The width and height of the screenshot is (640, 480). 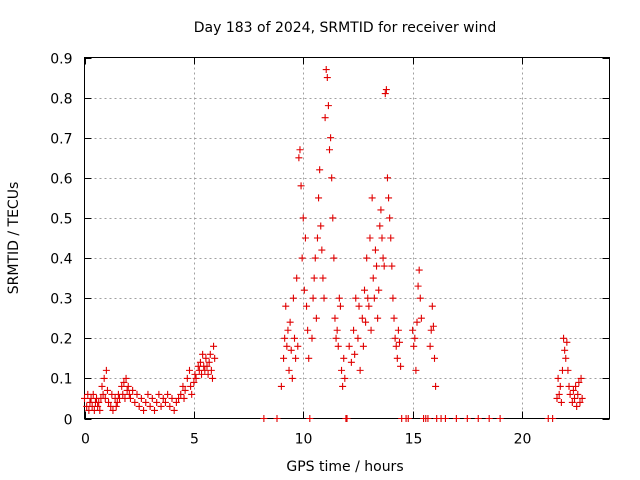 What do you see at coordinates (61, 240) in the screenshot?
I see `y-tick-labels: 0 0.1 0.2 0.3 0.4 0.5 0.6 0.7 0.8 0.9` at bounding box center [61, 240].